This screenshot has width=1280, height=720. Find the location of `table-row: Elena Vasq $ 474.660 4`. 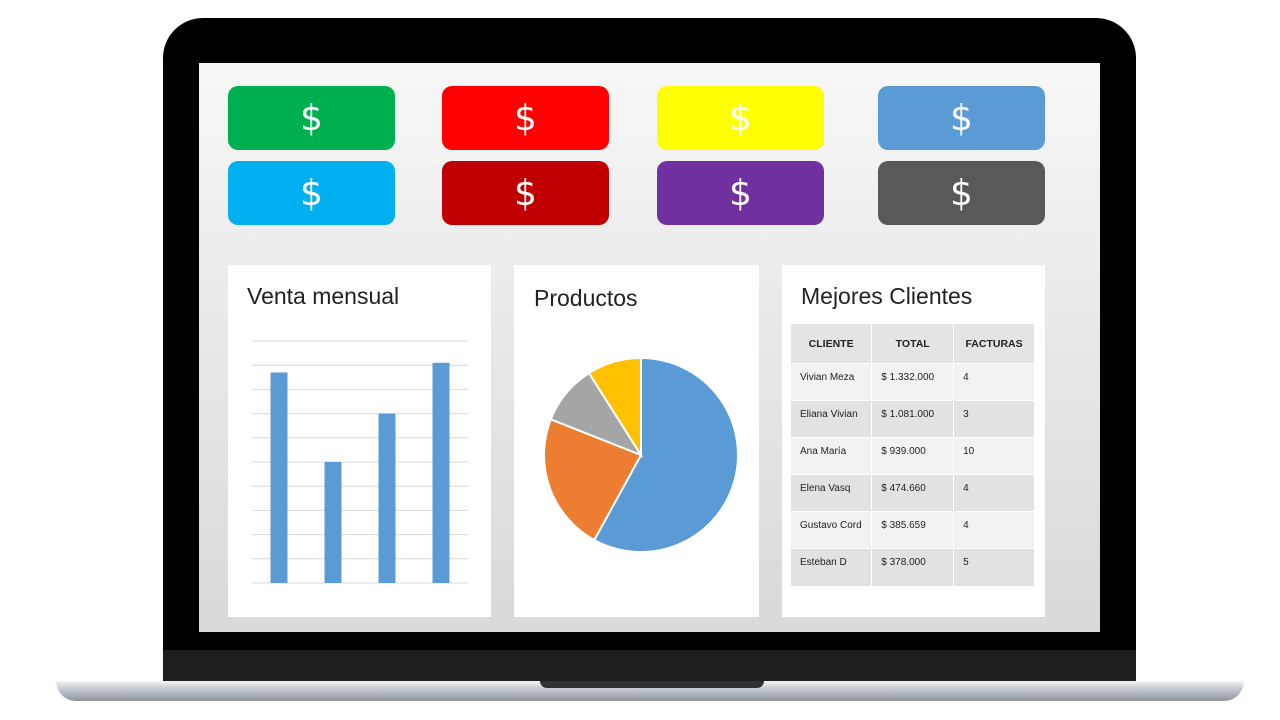

table-row: Elena Vasq $ 474.660 4 is located at coordinates (913, 493).